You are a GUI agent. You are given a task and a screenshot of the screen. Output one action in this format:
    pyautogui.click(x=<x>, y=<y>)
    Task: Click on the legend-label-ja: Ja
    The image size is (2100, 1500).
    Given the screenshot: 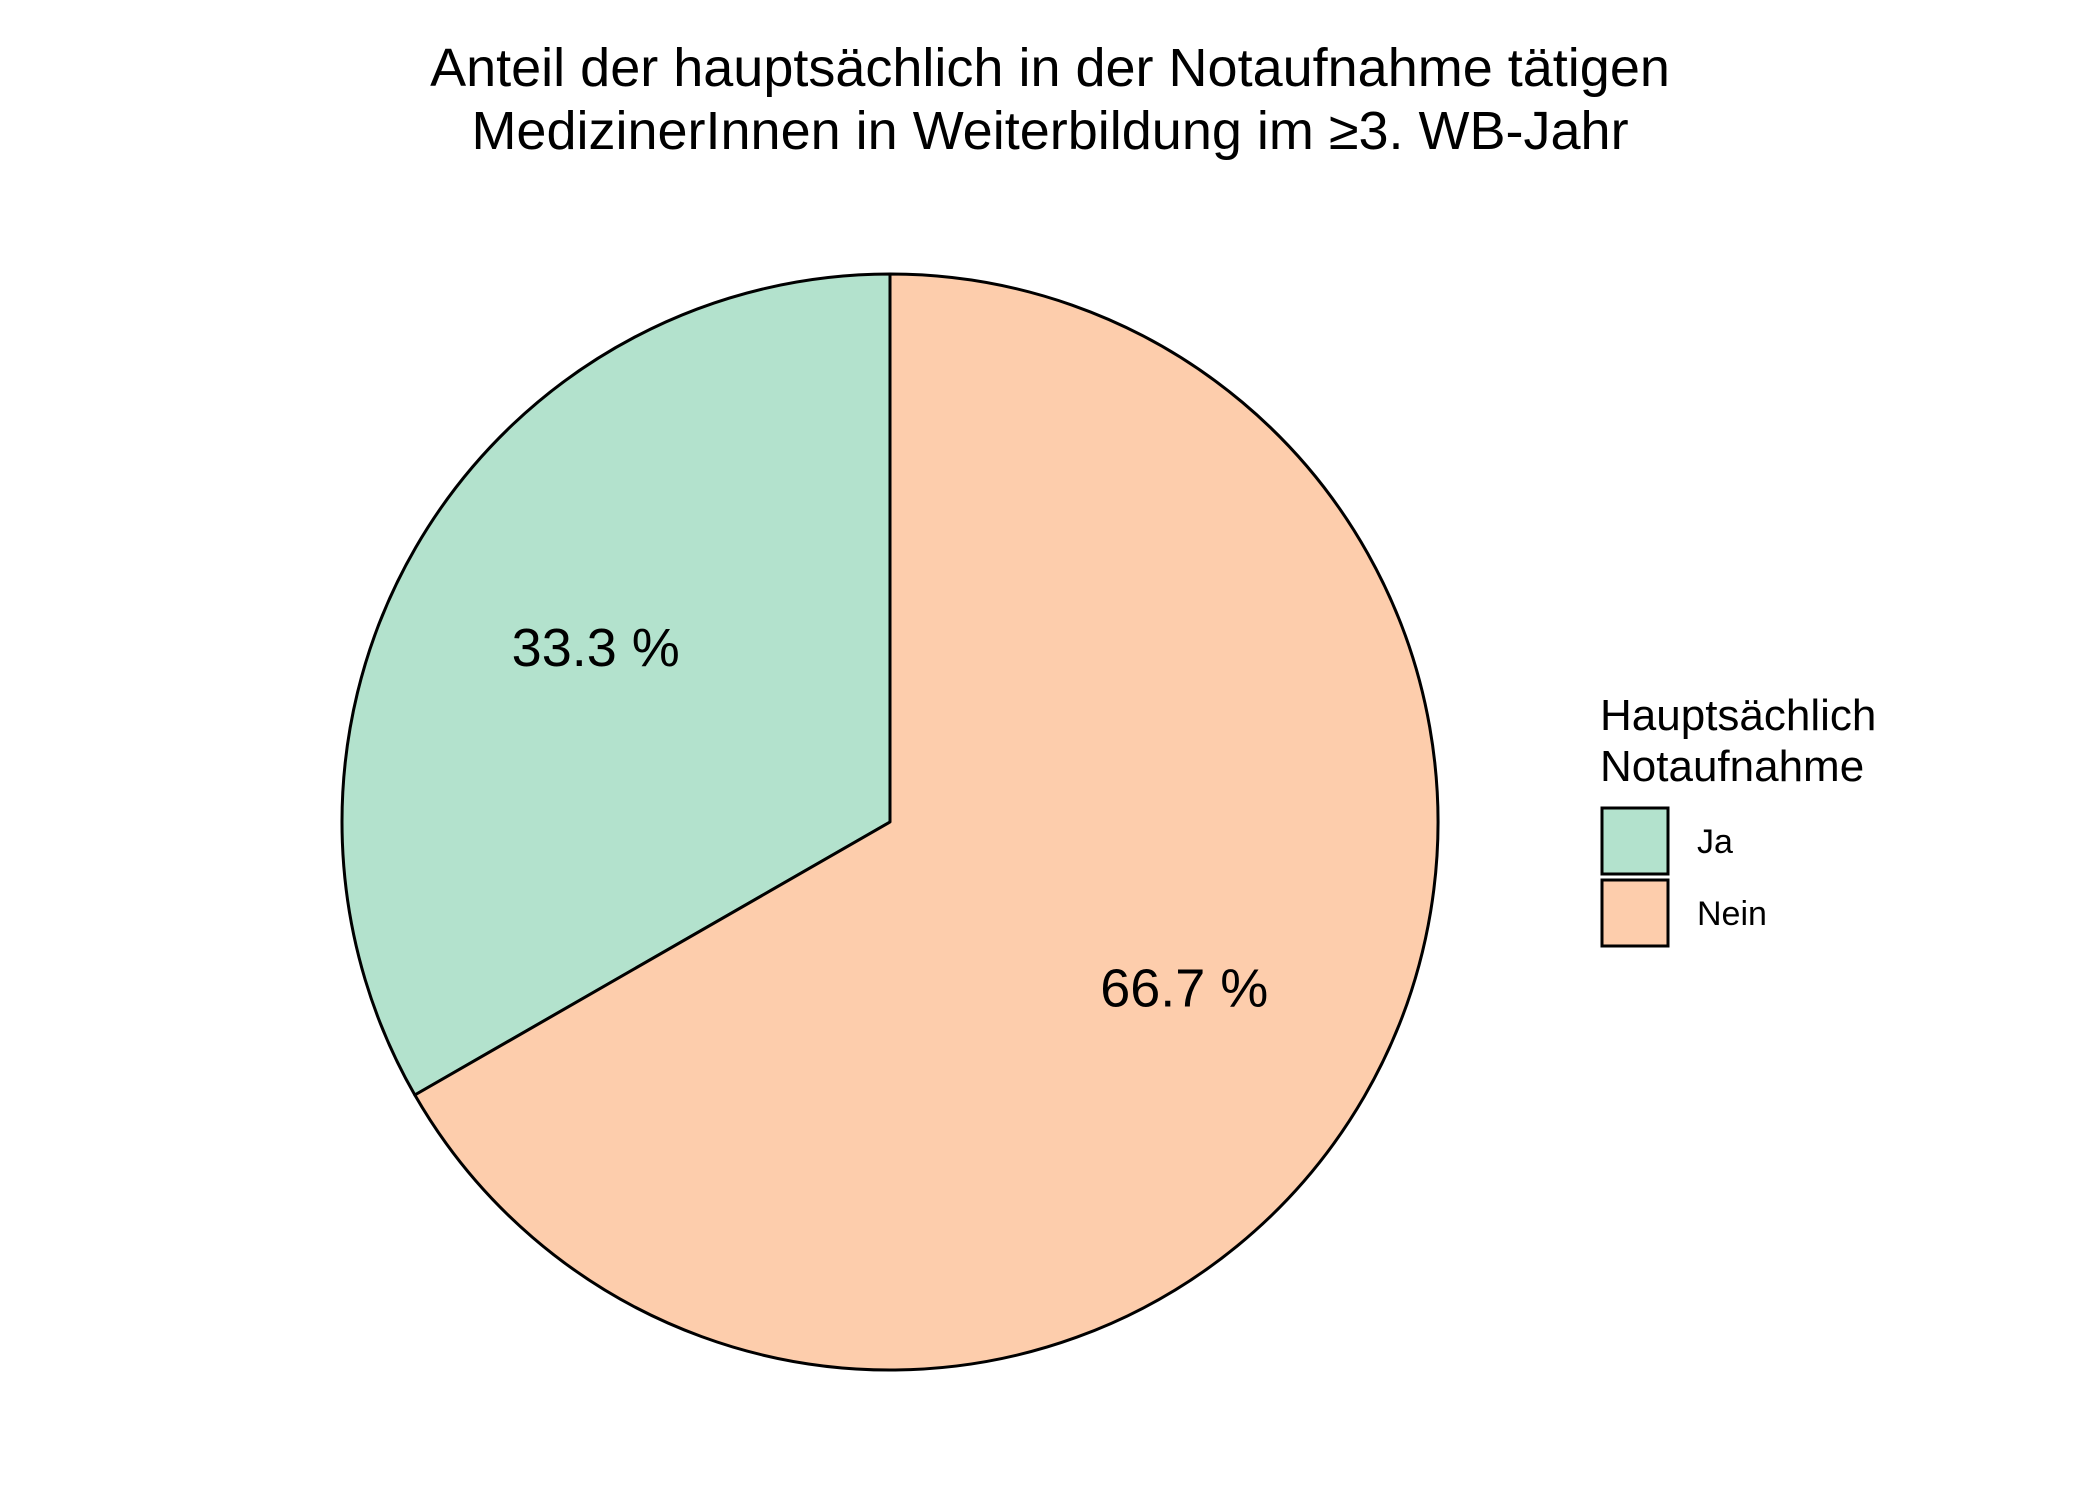 What is the action you would take?
    pyautogui.click(x=1715, y=842)
    